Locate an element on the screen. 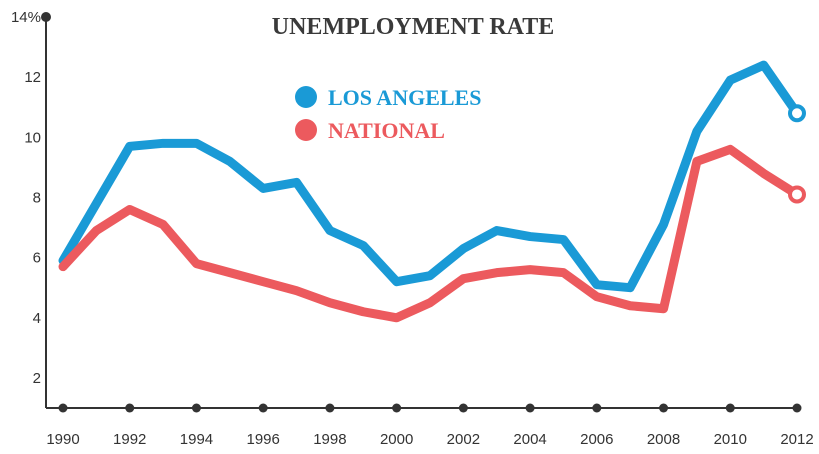 This screenshot has width=819, height=454. x-tick-label: 1994 is located at coordinates (196, 439).